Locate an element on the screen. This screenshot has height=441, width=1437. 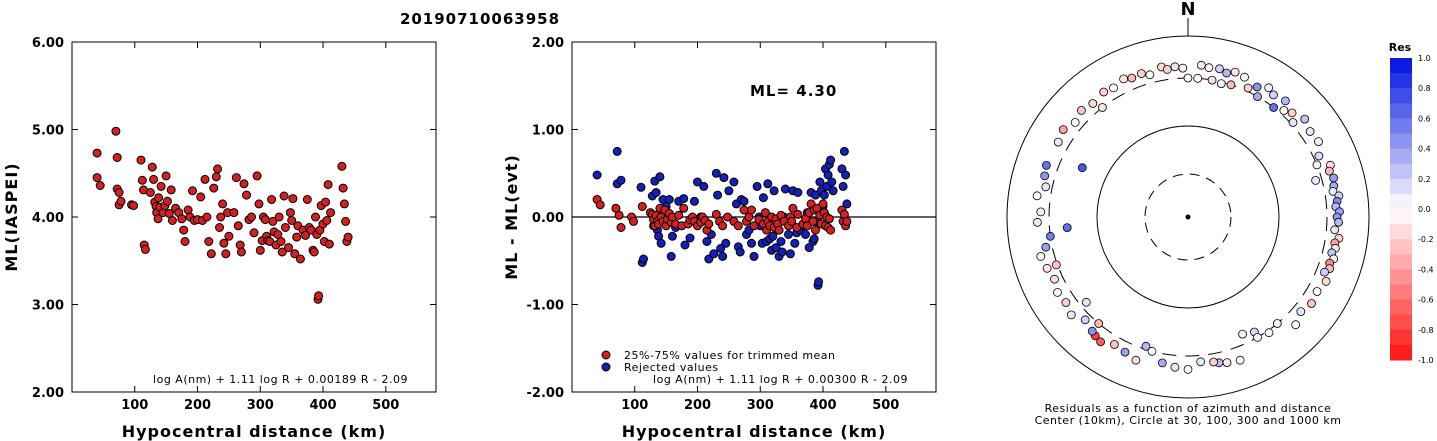
colorbar-tick-label: 0.0 is located at coordinates (1424, 209).